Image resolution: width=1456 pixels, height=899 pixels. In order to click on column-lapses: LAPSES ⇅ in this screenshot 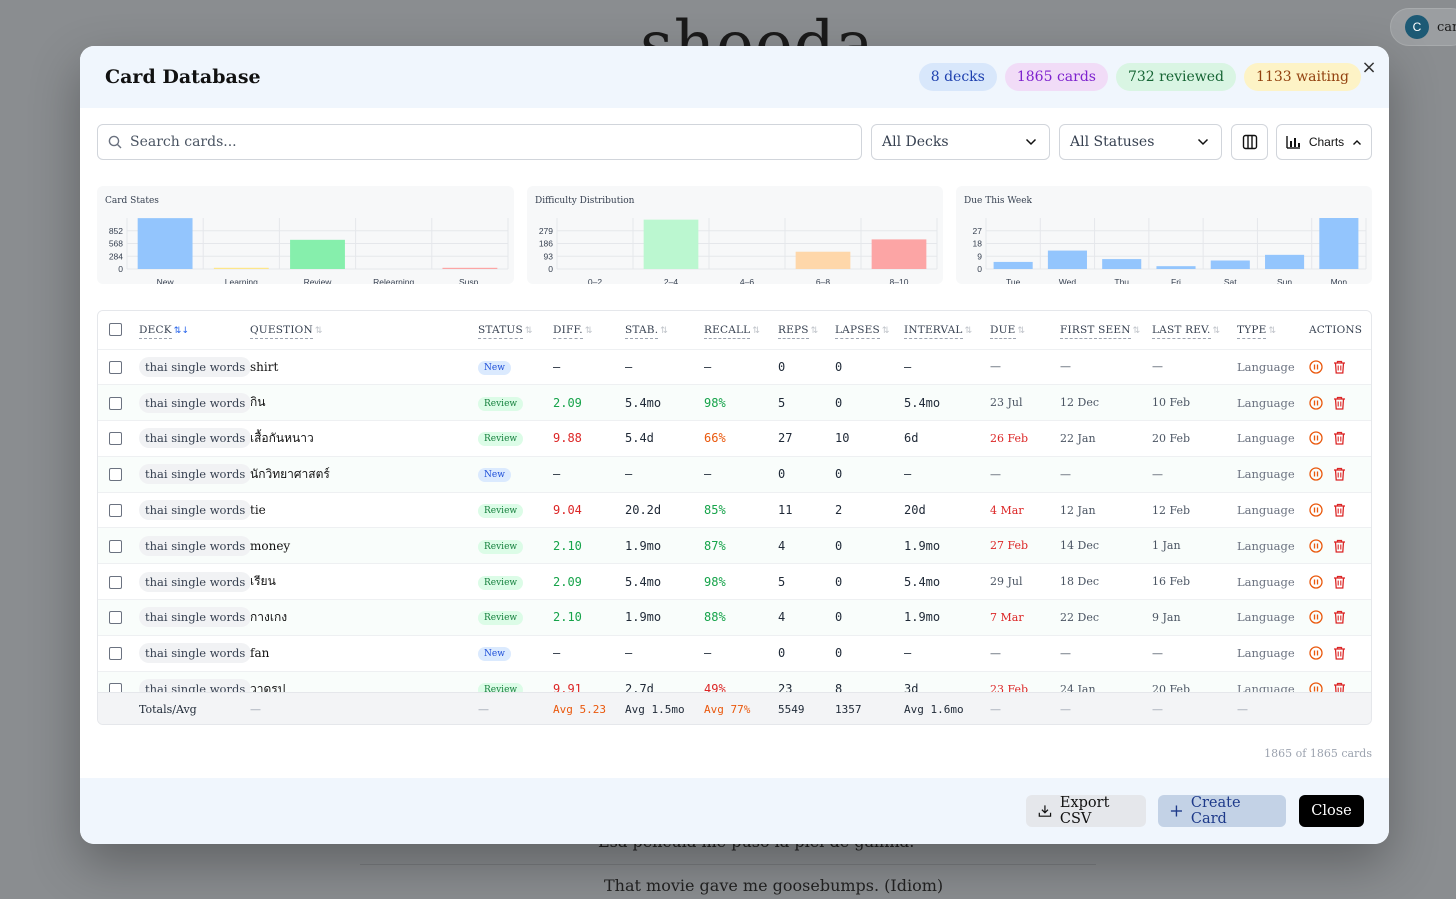, I will do `click(869, 330)`.